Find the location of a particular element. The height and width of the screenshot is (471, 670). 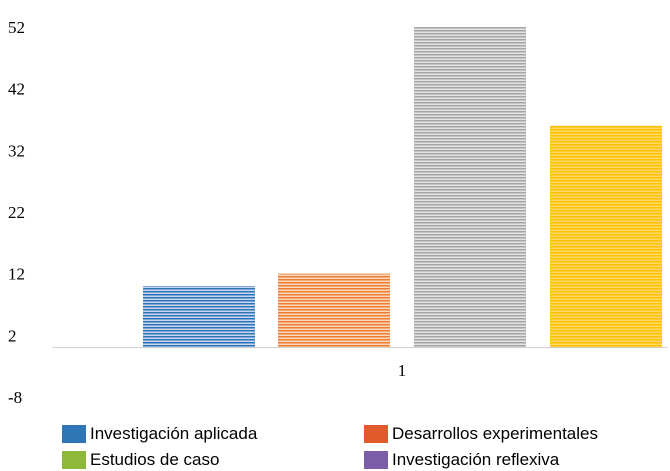

x-category-label: 1 is located at coordinates (402, 370).